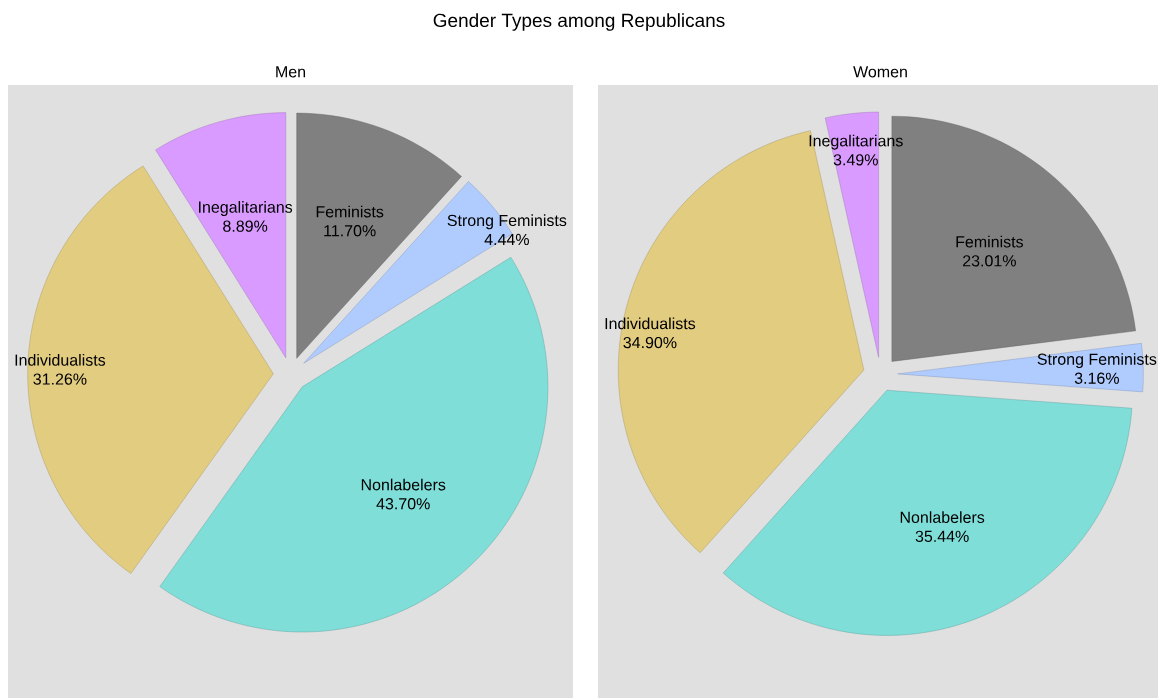 The height and width of the screenshot is (698, 1158). I want to click on data-label: 11.70%, so click(350, 231).